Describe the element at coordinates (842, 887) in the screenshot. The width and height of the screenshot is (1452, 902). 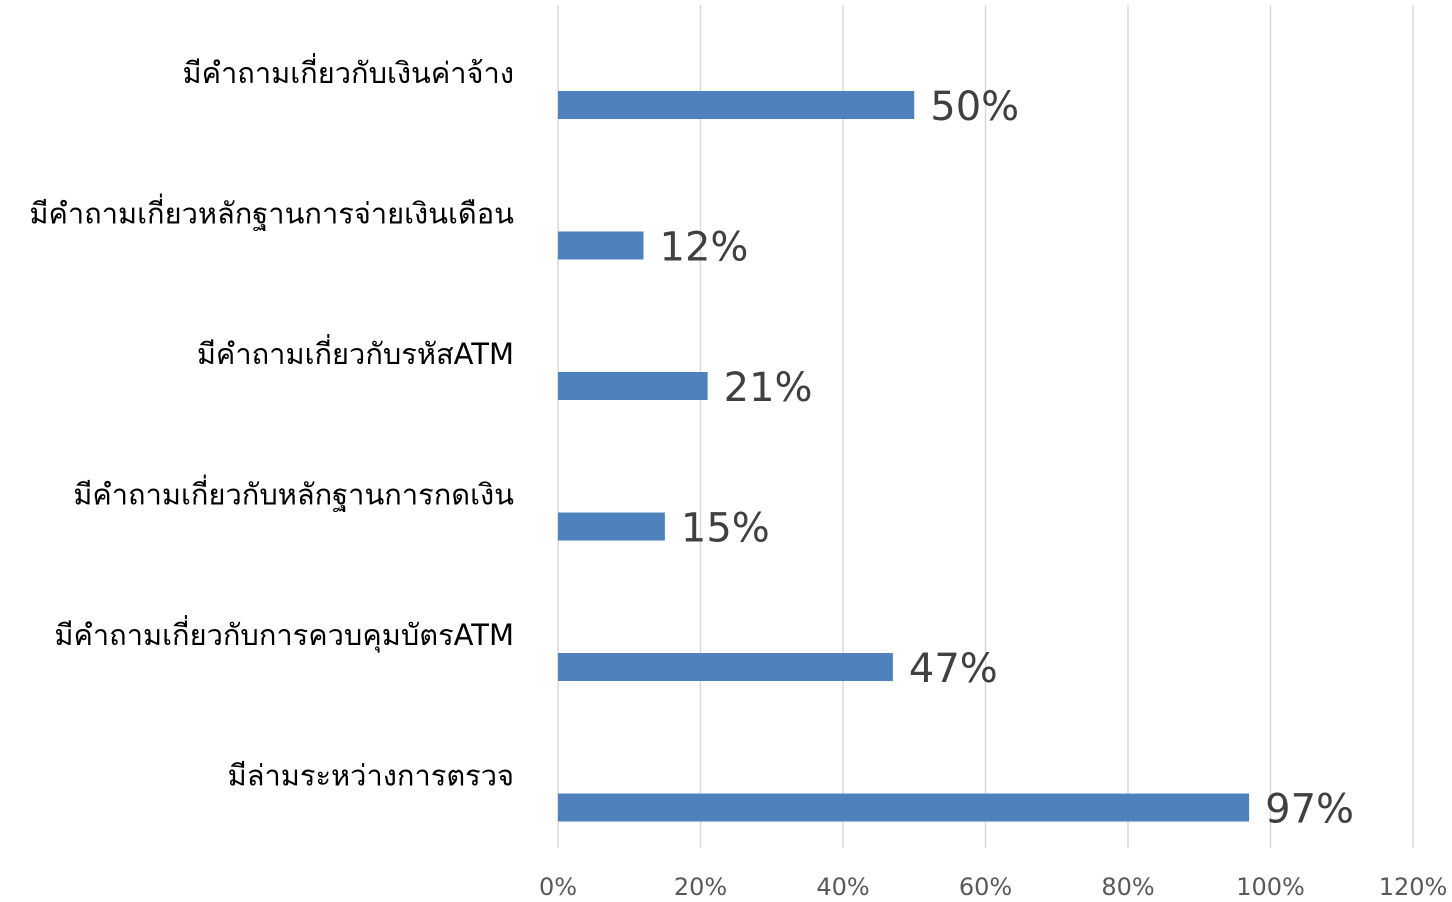
I see `x-tick-label: 40%` at that location.